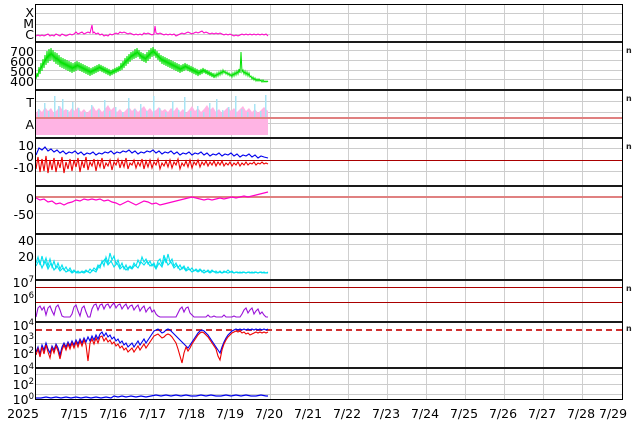 Image resolution: width=634 pixels, height=424 pixels. I want to click on panel-dst-index, so click(329, 210).